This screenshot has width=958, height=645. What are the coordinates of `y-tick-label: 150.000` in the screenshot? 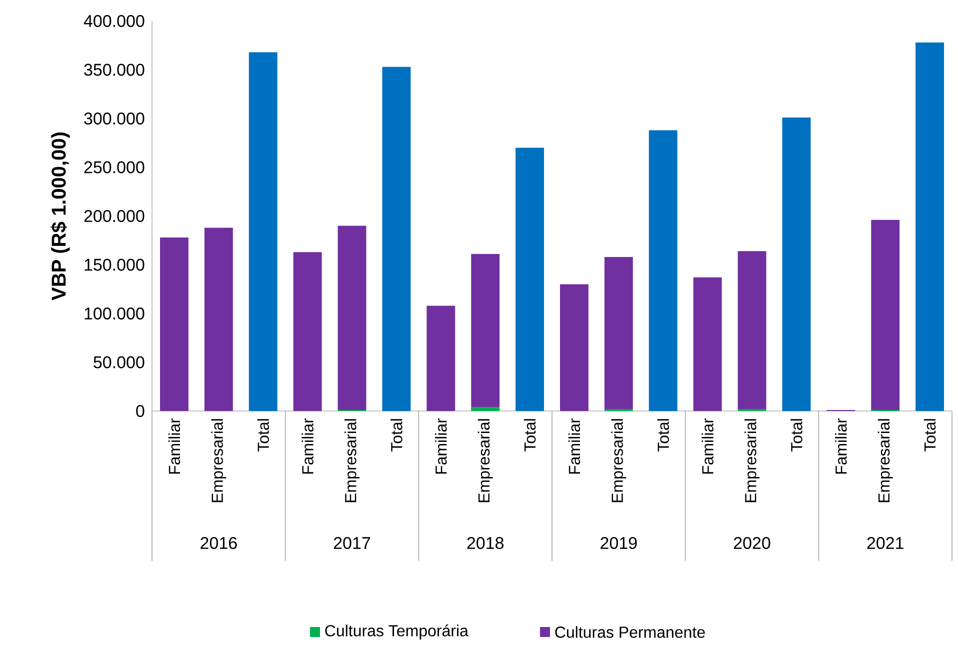 It's located at (114, 264).